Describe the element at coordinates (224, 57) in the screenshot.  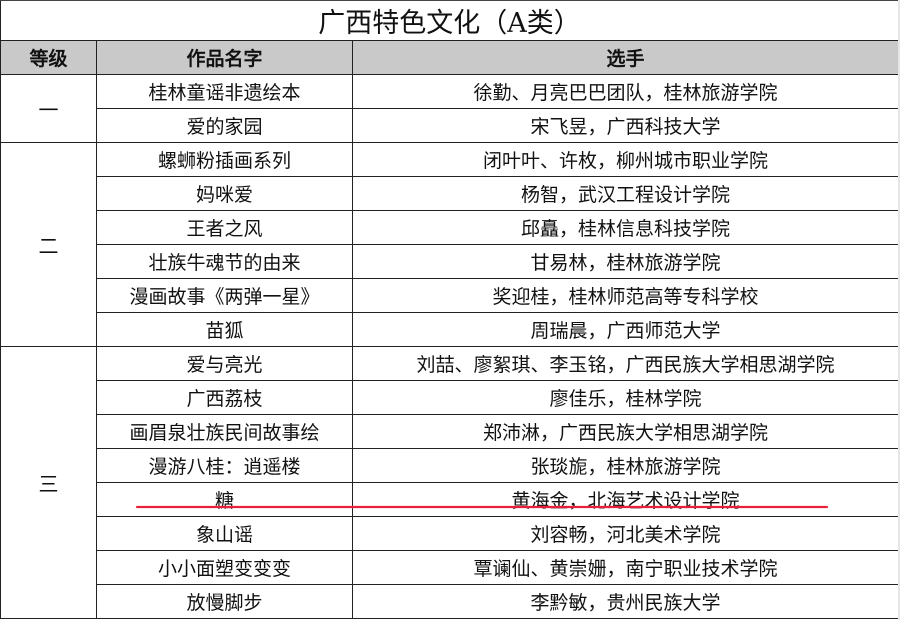
I see `header-work: 作品名字` at that location.